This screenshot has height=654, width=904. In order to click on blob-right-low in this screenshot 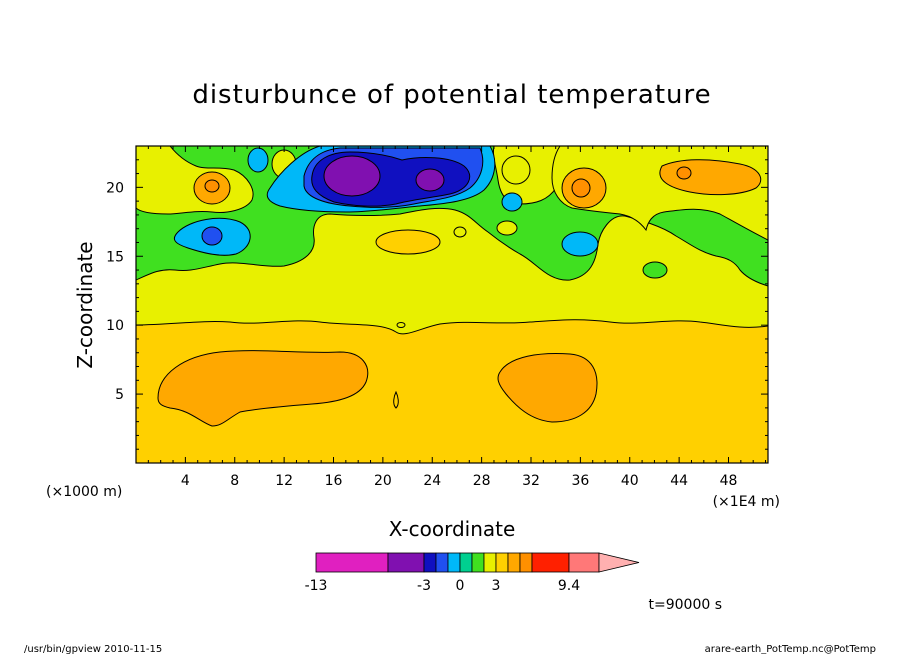, I will do `click(547, 388)`.